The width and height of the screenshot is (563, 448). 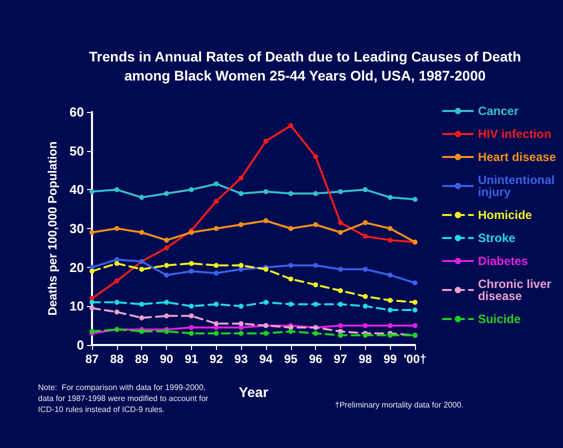 What do you see at coordinates (516, 186) in the screenshot?
I see `legend-label: Unintentional injury` at bounding box center [516, 186].